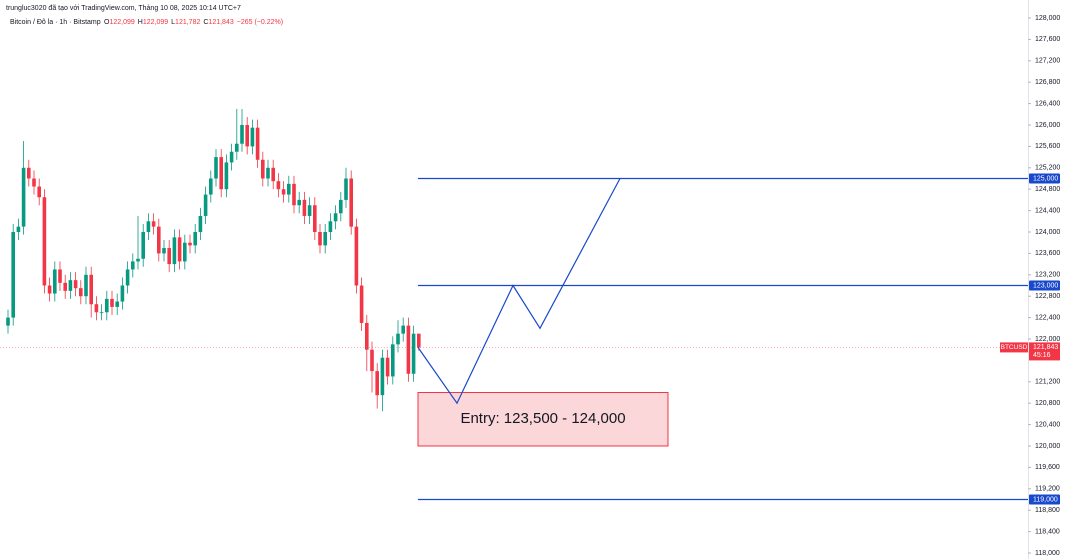 Image resolution: width=1069 pixels, height=559 pixels. I want to click on price-tag-symbol-label: BTCUSD, so click(1014, 347).